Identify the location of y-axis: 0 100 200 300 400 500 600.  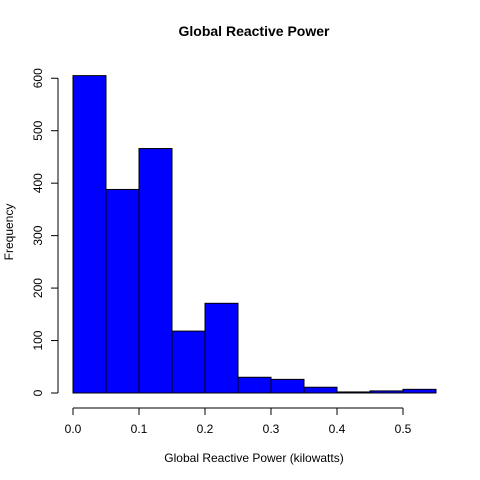
(45, 232).